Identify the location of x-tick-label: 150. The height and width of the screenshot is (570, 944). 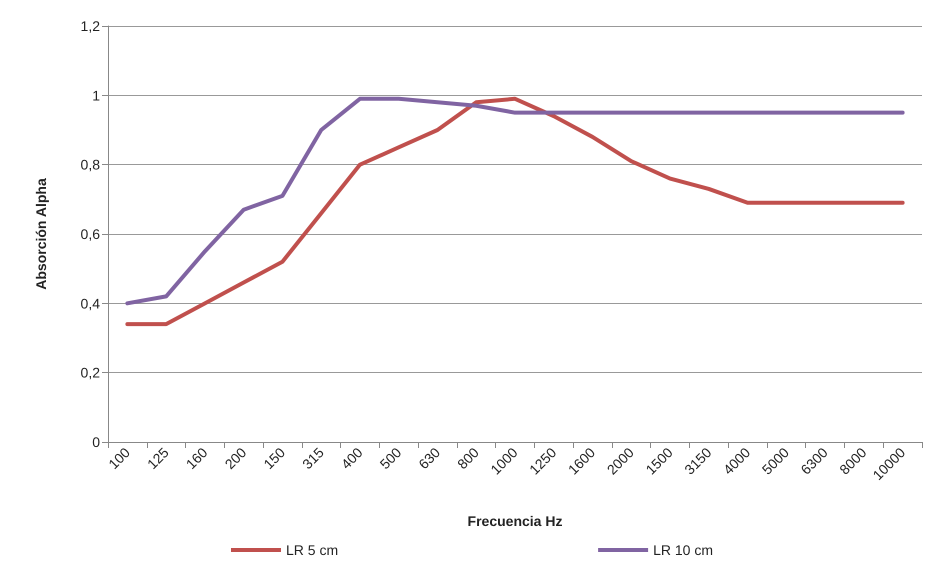
(274, 458).